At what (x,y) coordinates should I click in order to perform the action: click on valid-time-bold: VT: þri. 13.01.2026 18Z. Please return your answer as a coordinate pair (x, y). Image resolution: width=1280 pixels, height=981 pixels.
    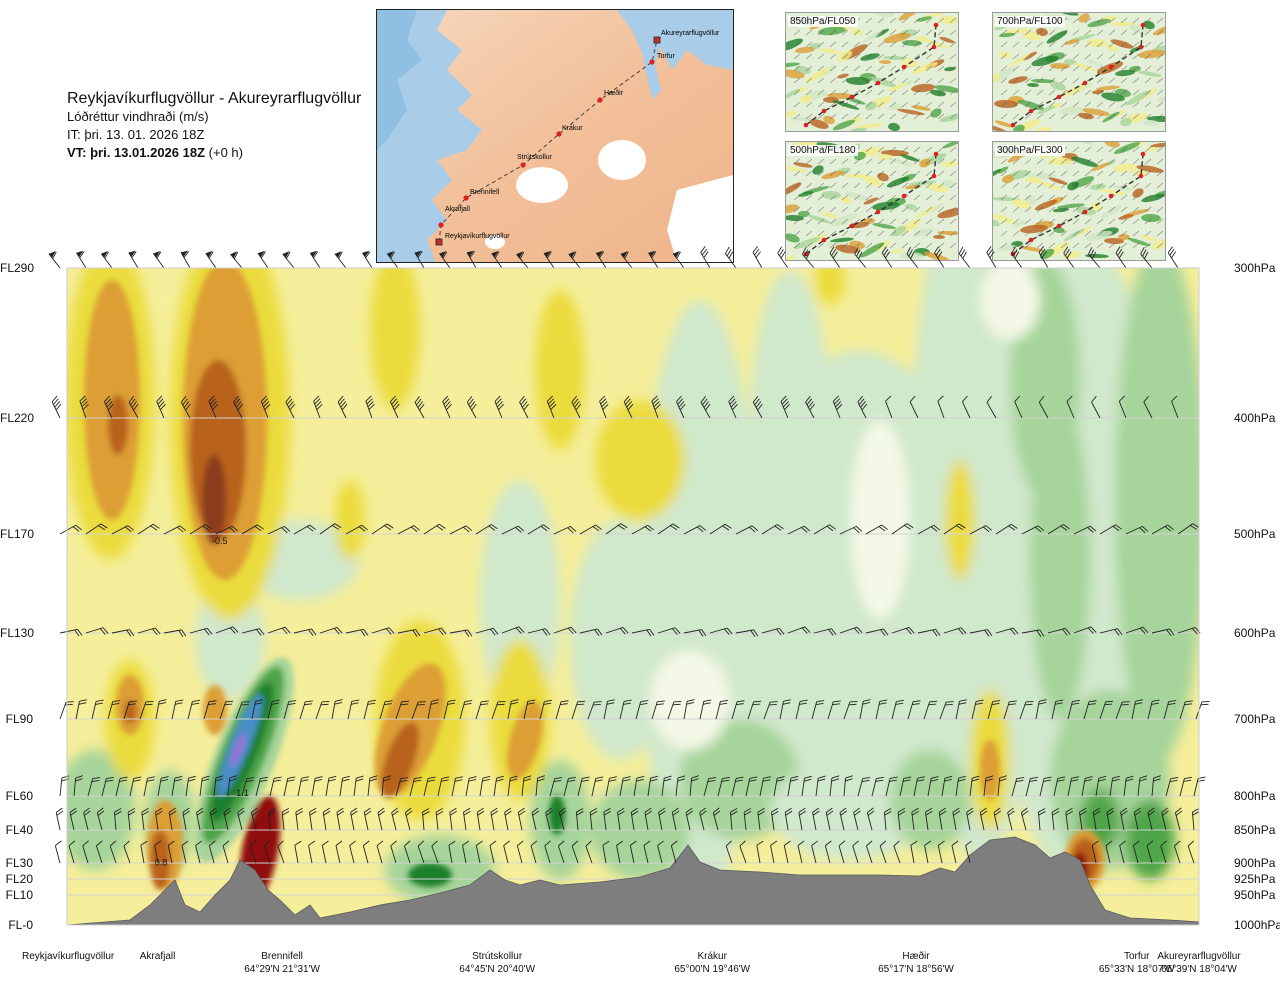
    Looking at the image, I should click on (136, 152).